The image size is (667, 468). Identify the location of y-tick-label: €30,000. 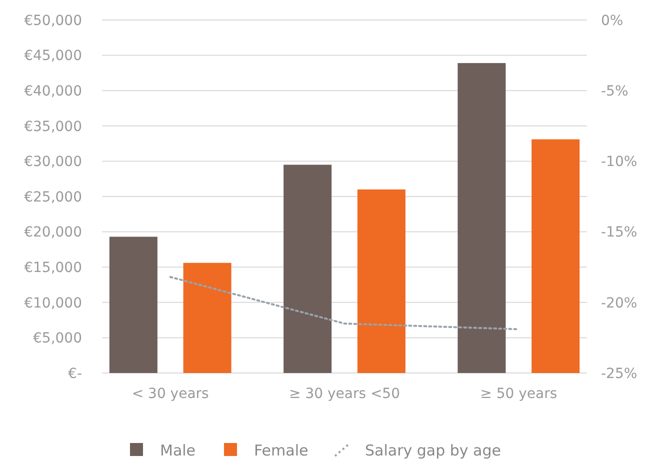
(53, 162).